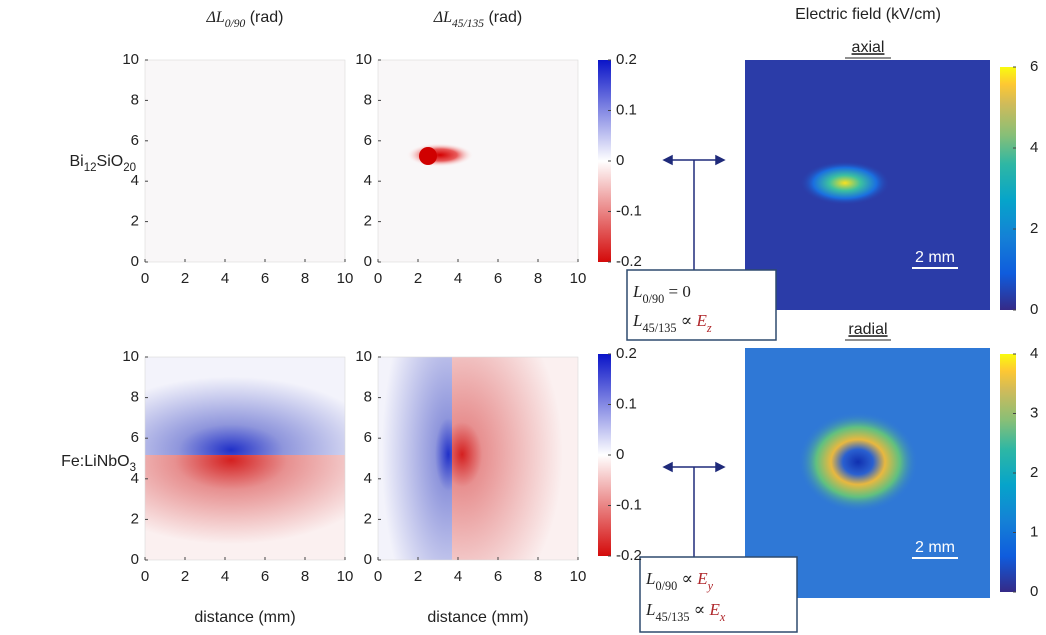  What do you see at coordinates (129, 168) in the screenshot?
I see `text-part: 20` at bounding box center [129, 168].